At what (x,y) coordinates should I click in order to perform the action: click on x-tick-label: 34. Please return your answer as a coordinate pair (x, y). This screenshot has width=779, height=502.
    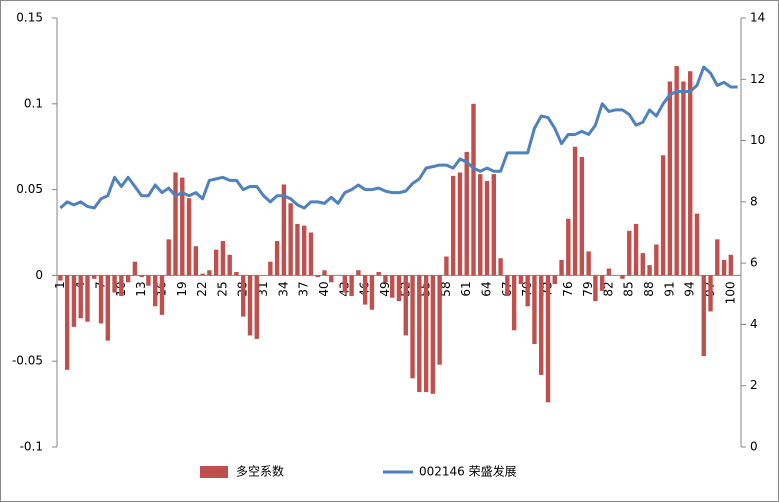
    Looking at the image, I should click on (283, 288).